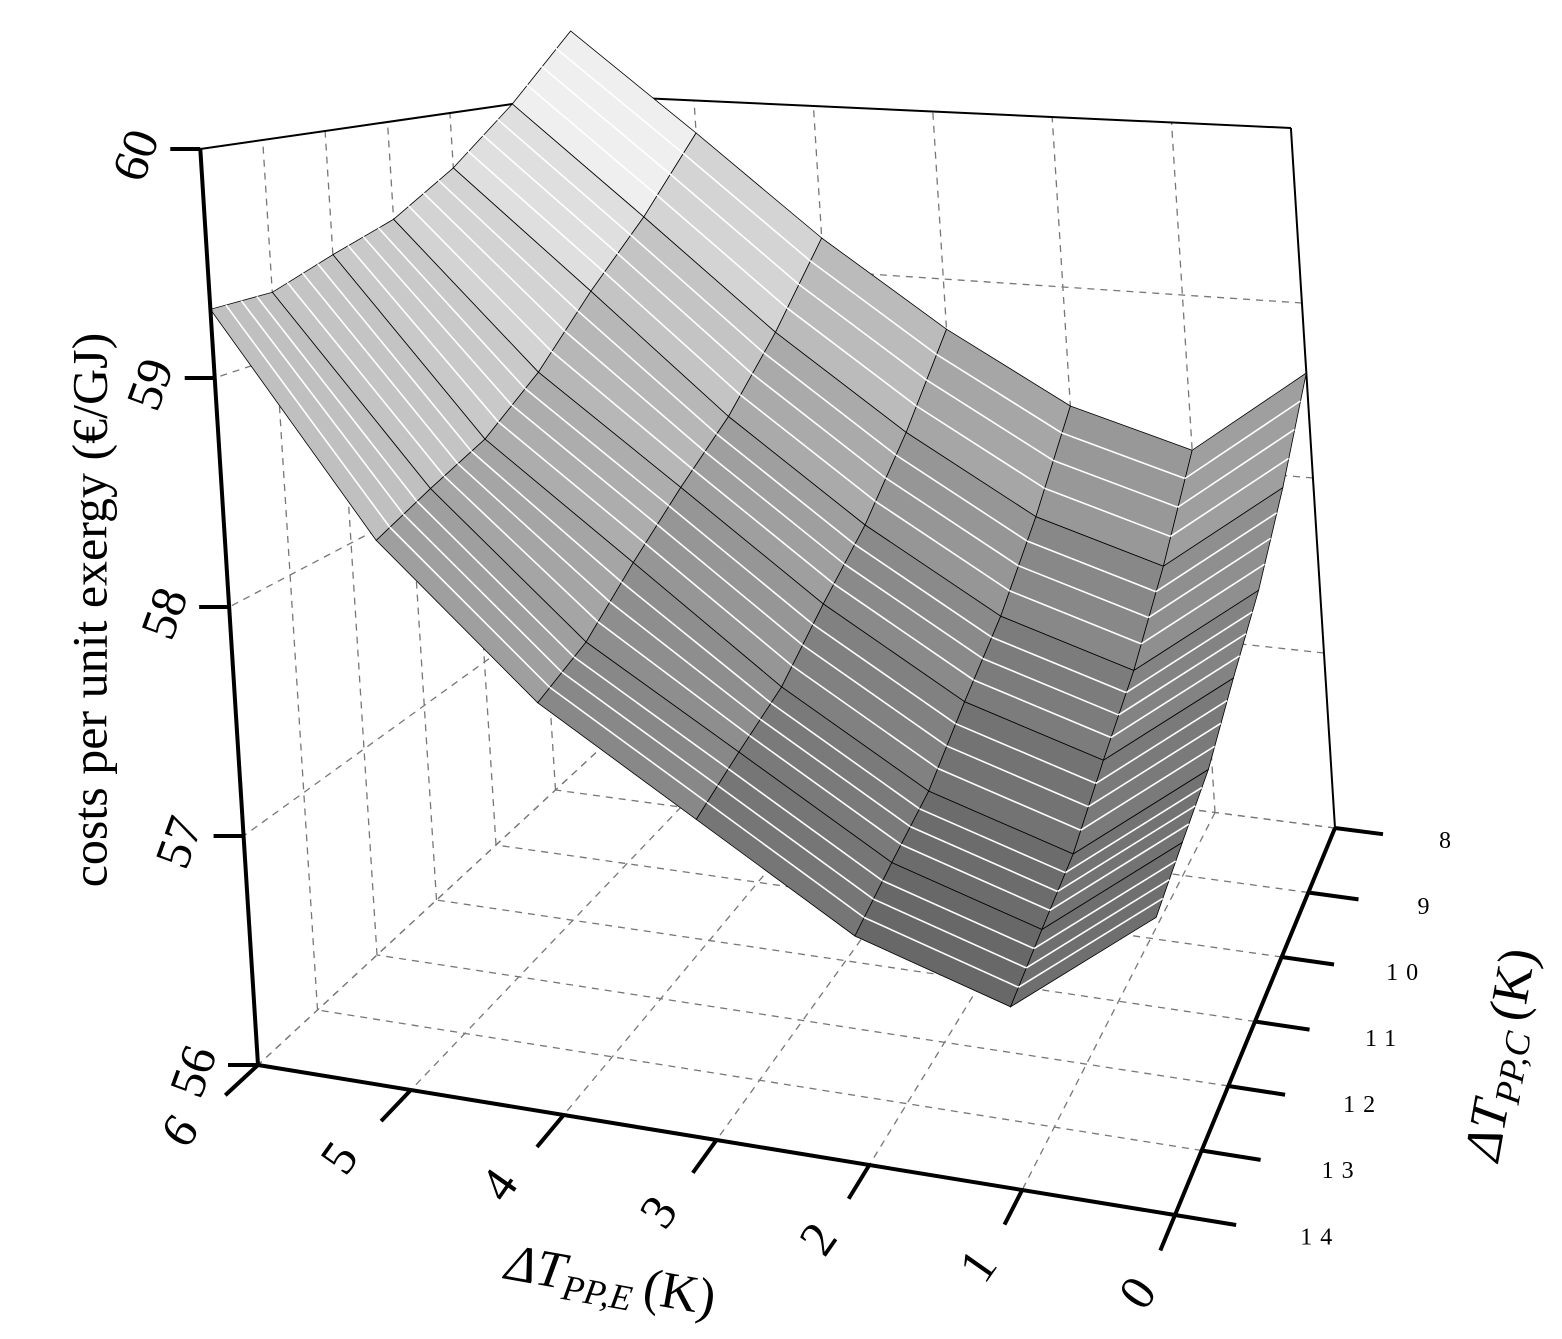 This screenshot has width=1562, height=1339. I want to click on x-tick-label: 4, so click(498, 1184).